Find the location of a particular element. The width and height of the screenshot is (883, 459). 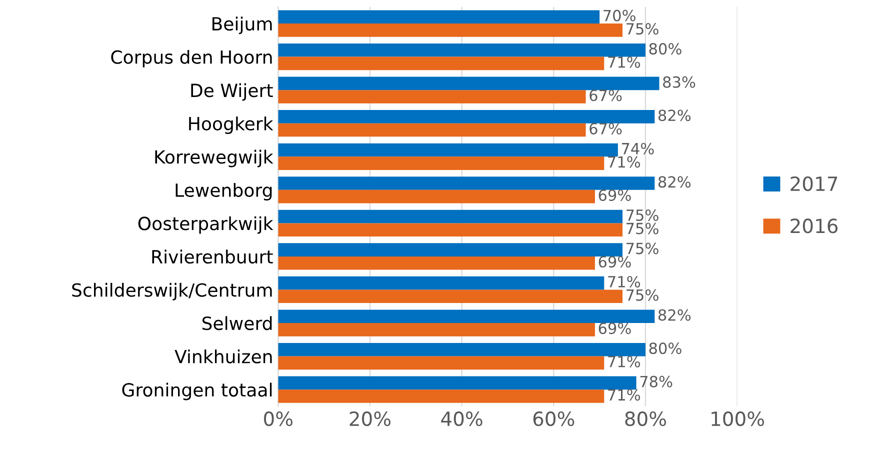

data-label: 74% is located at coordinates (638, 148).